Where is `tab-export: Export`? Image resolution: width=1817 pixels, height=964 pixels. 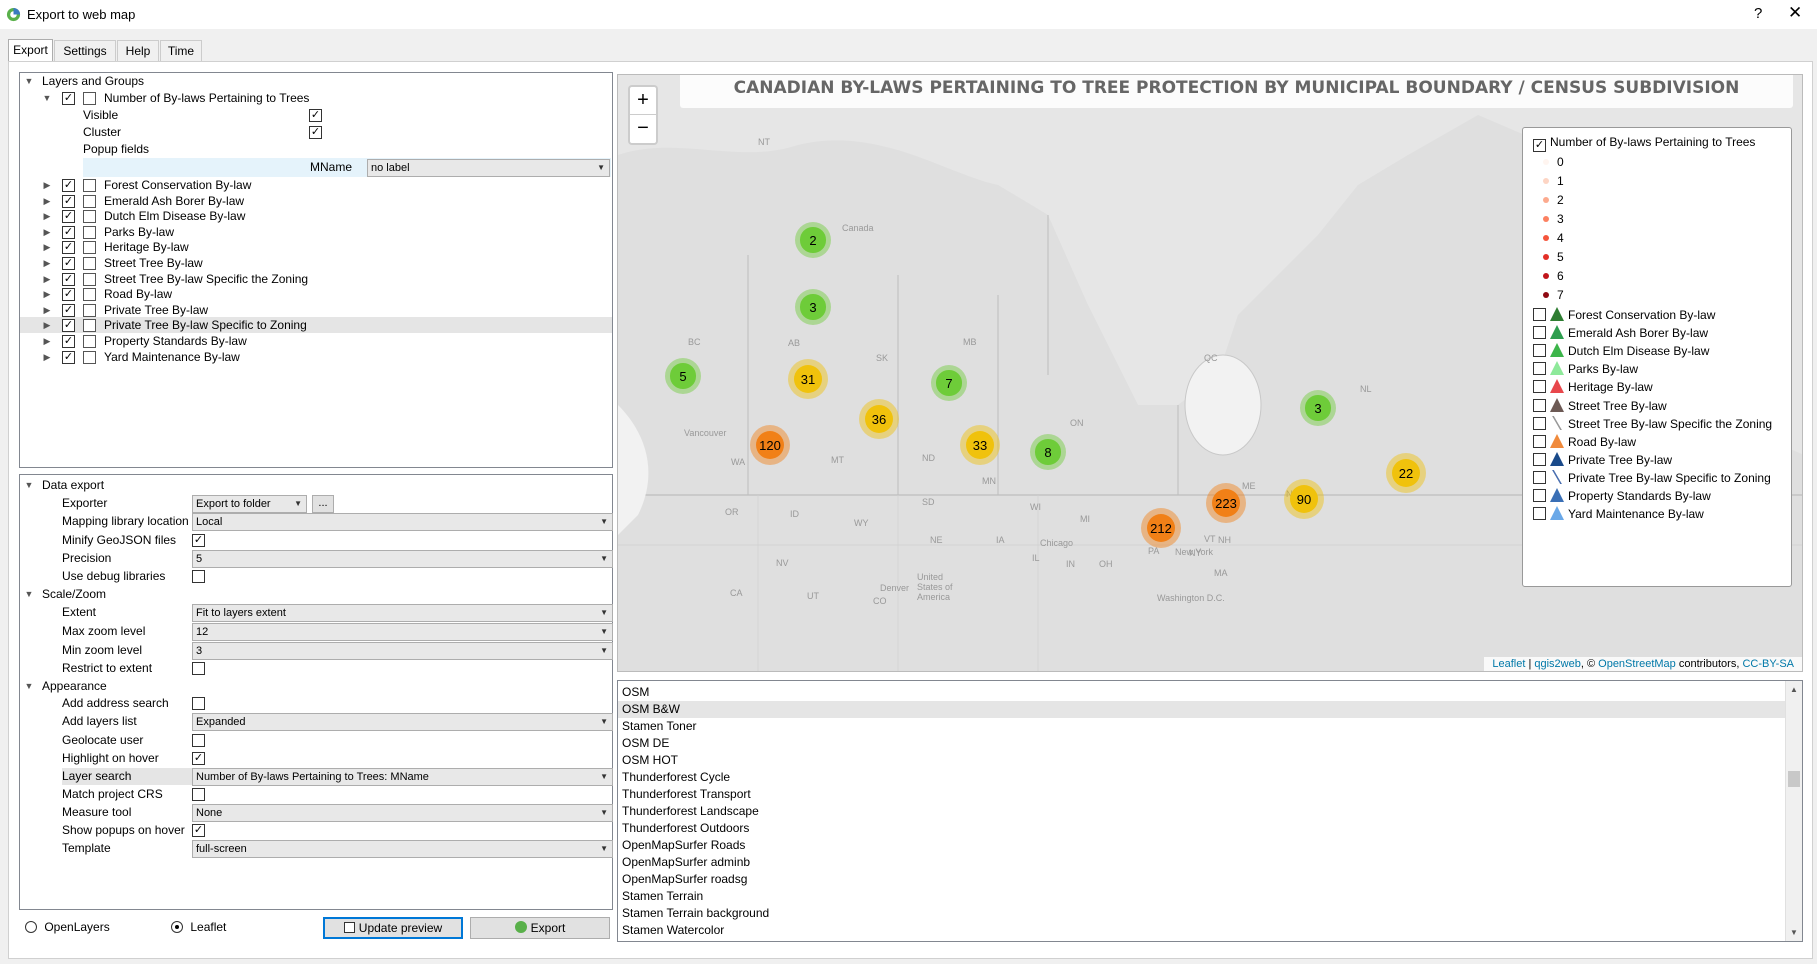
tab-export: Export is located at coordinates (30, 50).